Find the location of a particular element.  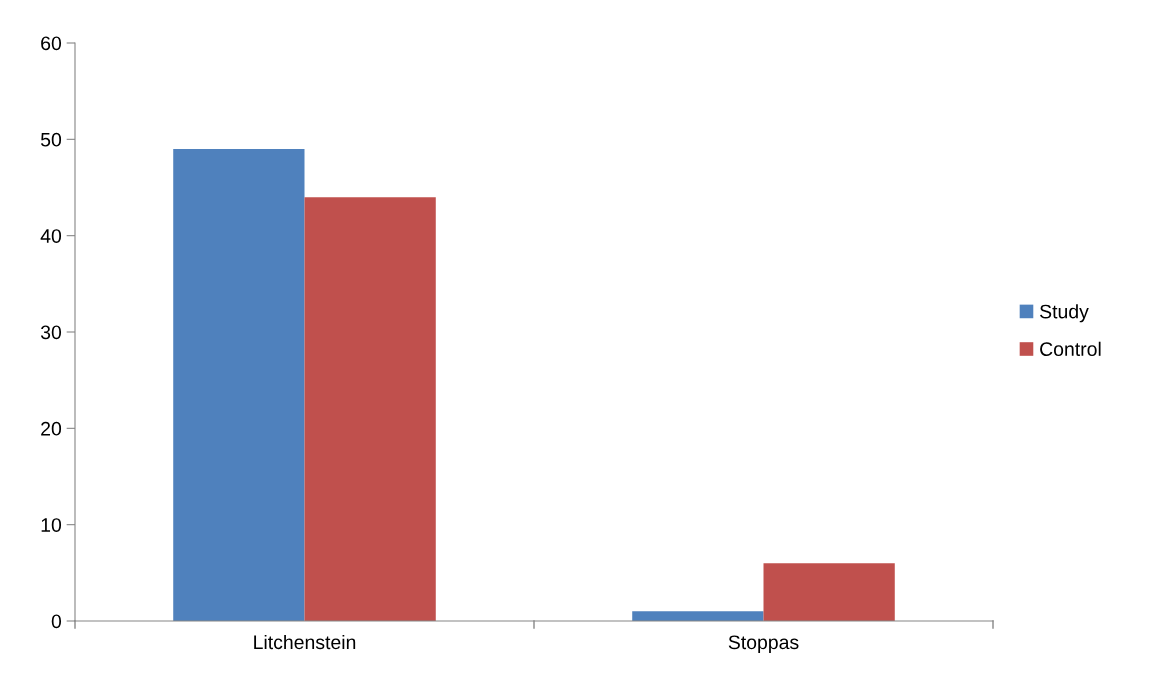

y-tick-label: 60 is located at coordinates (51, 43).